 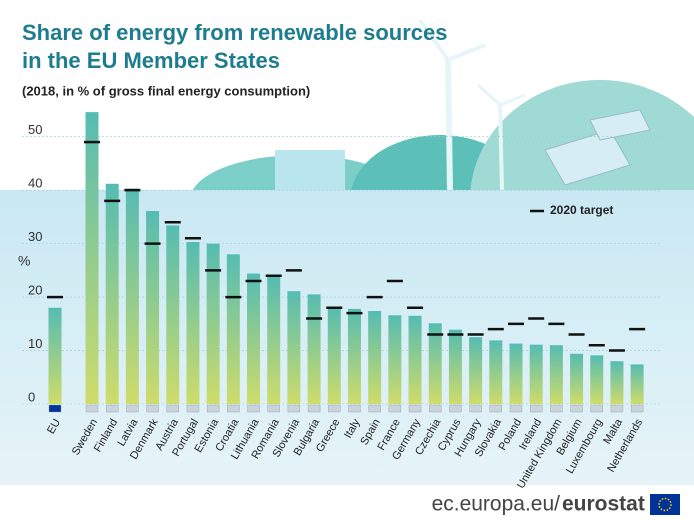 I want to click on source-brand: eurostat, so click(x=603, y=504).